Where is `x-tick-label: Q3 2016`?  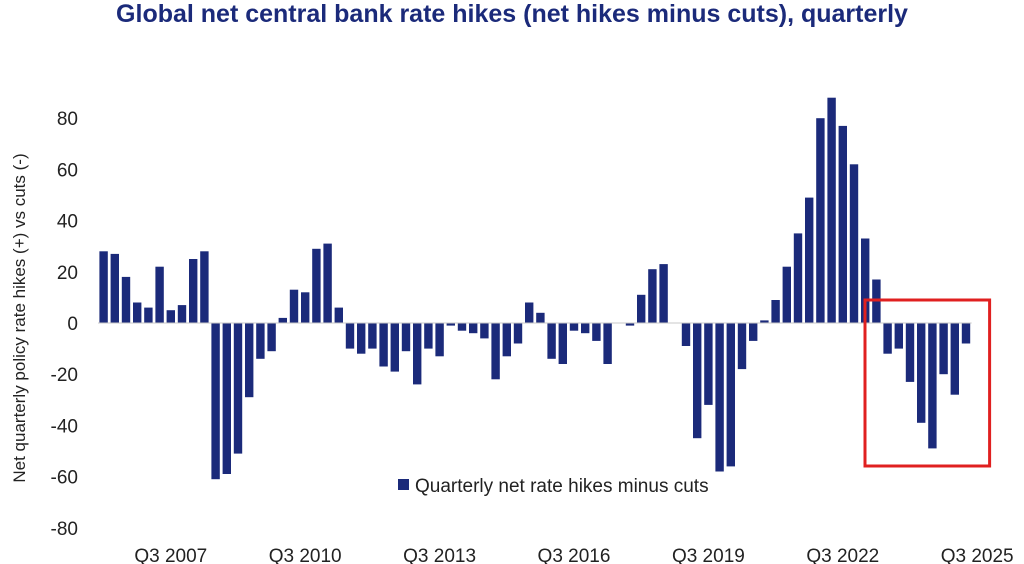
x-tick-label: Q3 2016 is located at coordinates (574, 555).